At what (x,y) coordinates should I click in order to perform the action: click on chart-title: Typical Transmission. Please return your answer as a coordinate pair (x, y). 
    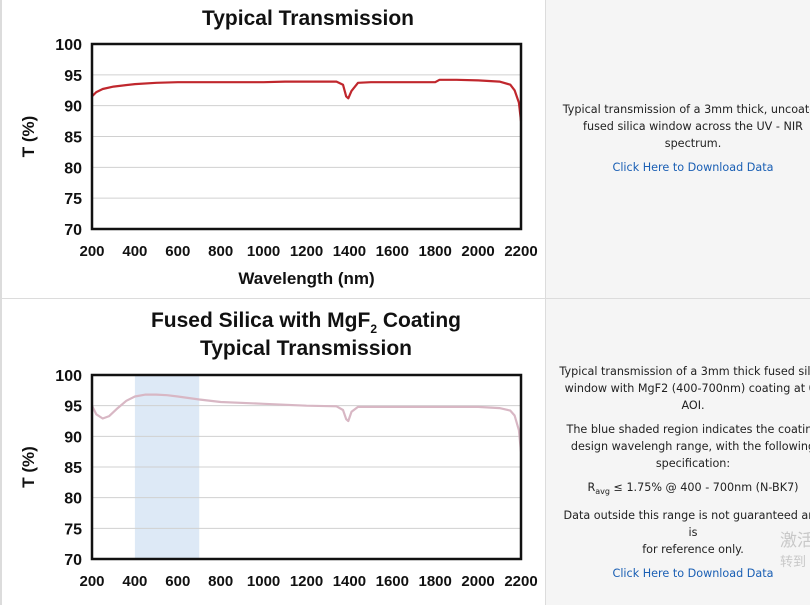
    Looking at the image, I should click on (308, 18).